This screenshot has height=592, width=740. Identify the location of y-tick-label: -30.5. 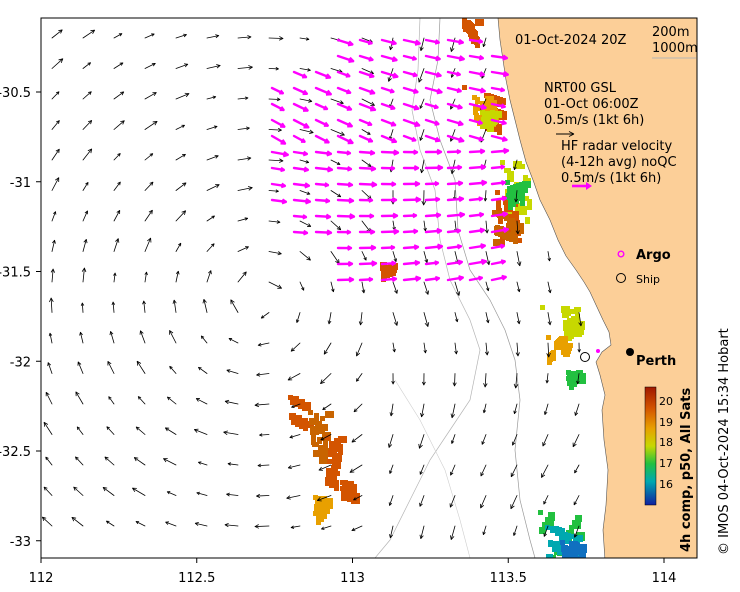
(15, 93).